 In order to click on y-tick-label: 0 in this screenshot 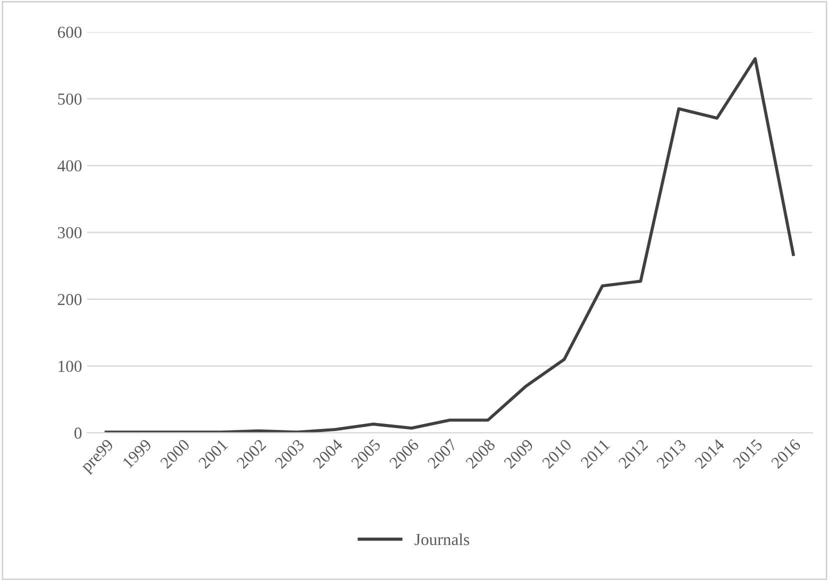, I will do `click(78, 433)`.